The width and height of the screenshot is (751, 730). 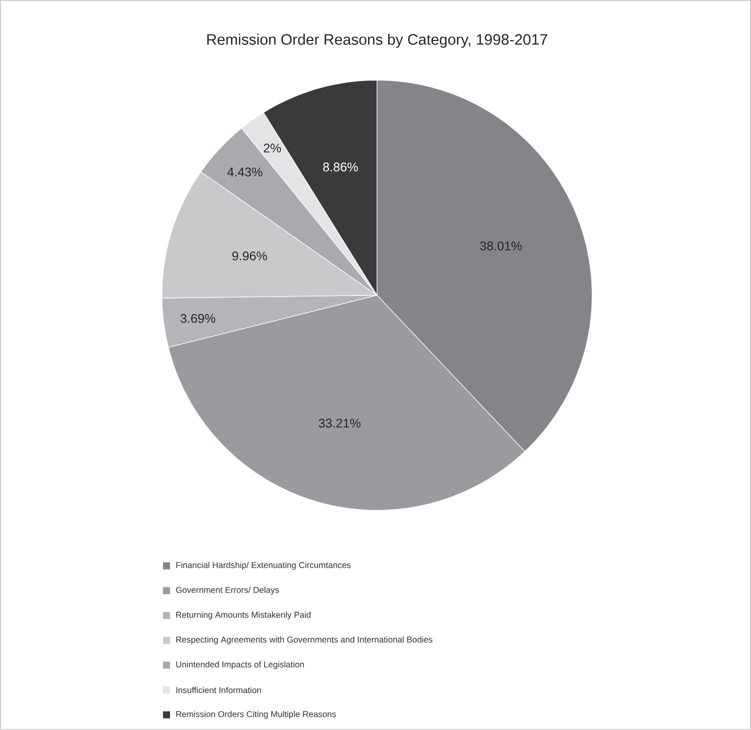 What do you see at coordinates (377, 41) in the screenshot?
I see `chart-title: Remission Order Reasons by Category, 1998-2017` at bounding box center [377, 41].